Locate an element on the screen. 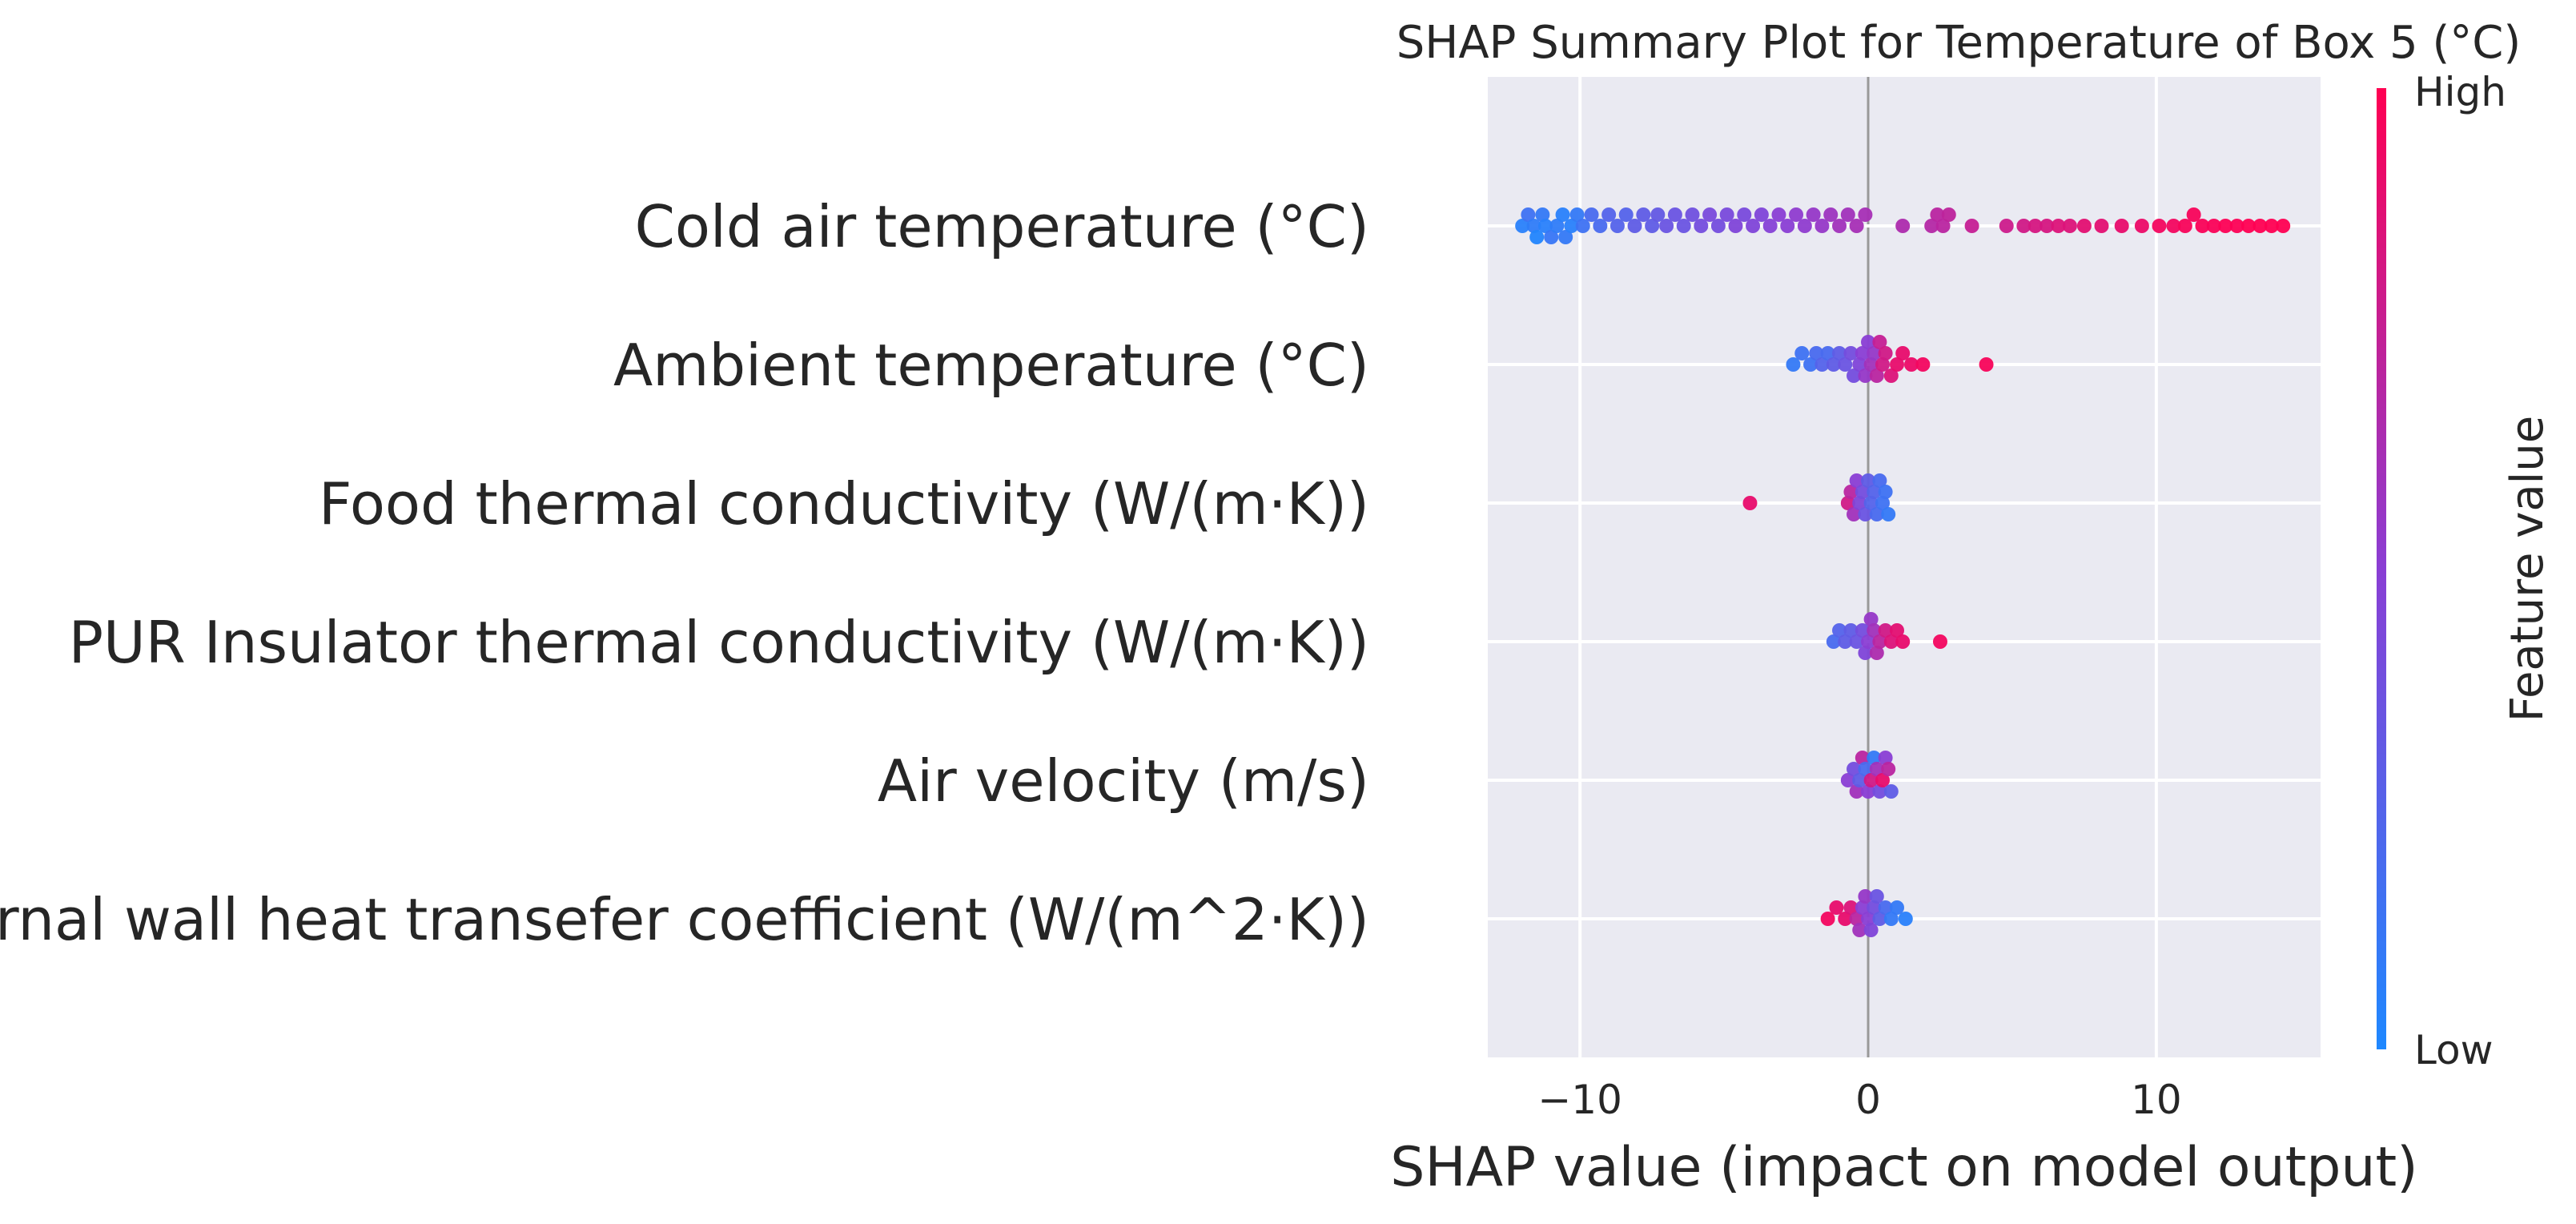 The width and height of the screenshot is (2576, 1224). feature-label: Air velocity (m/s) is located at coordinates (1123, 781).